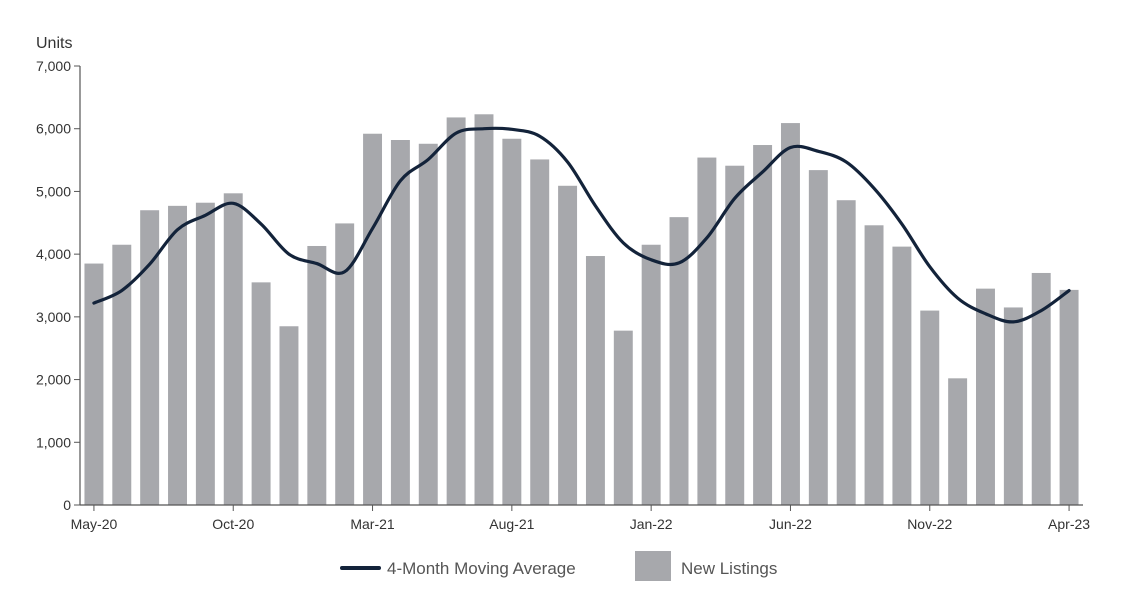 Image resolution: width=1140 pixels, height=613 pixels. What do you see at coordinates (233, 524) in the screenshot?
I see `x-tick-label: Oct-20` at bounding box center [233, 524].